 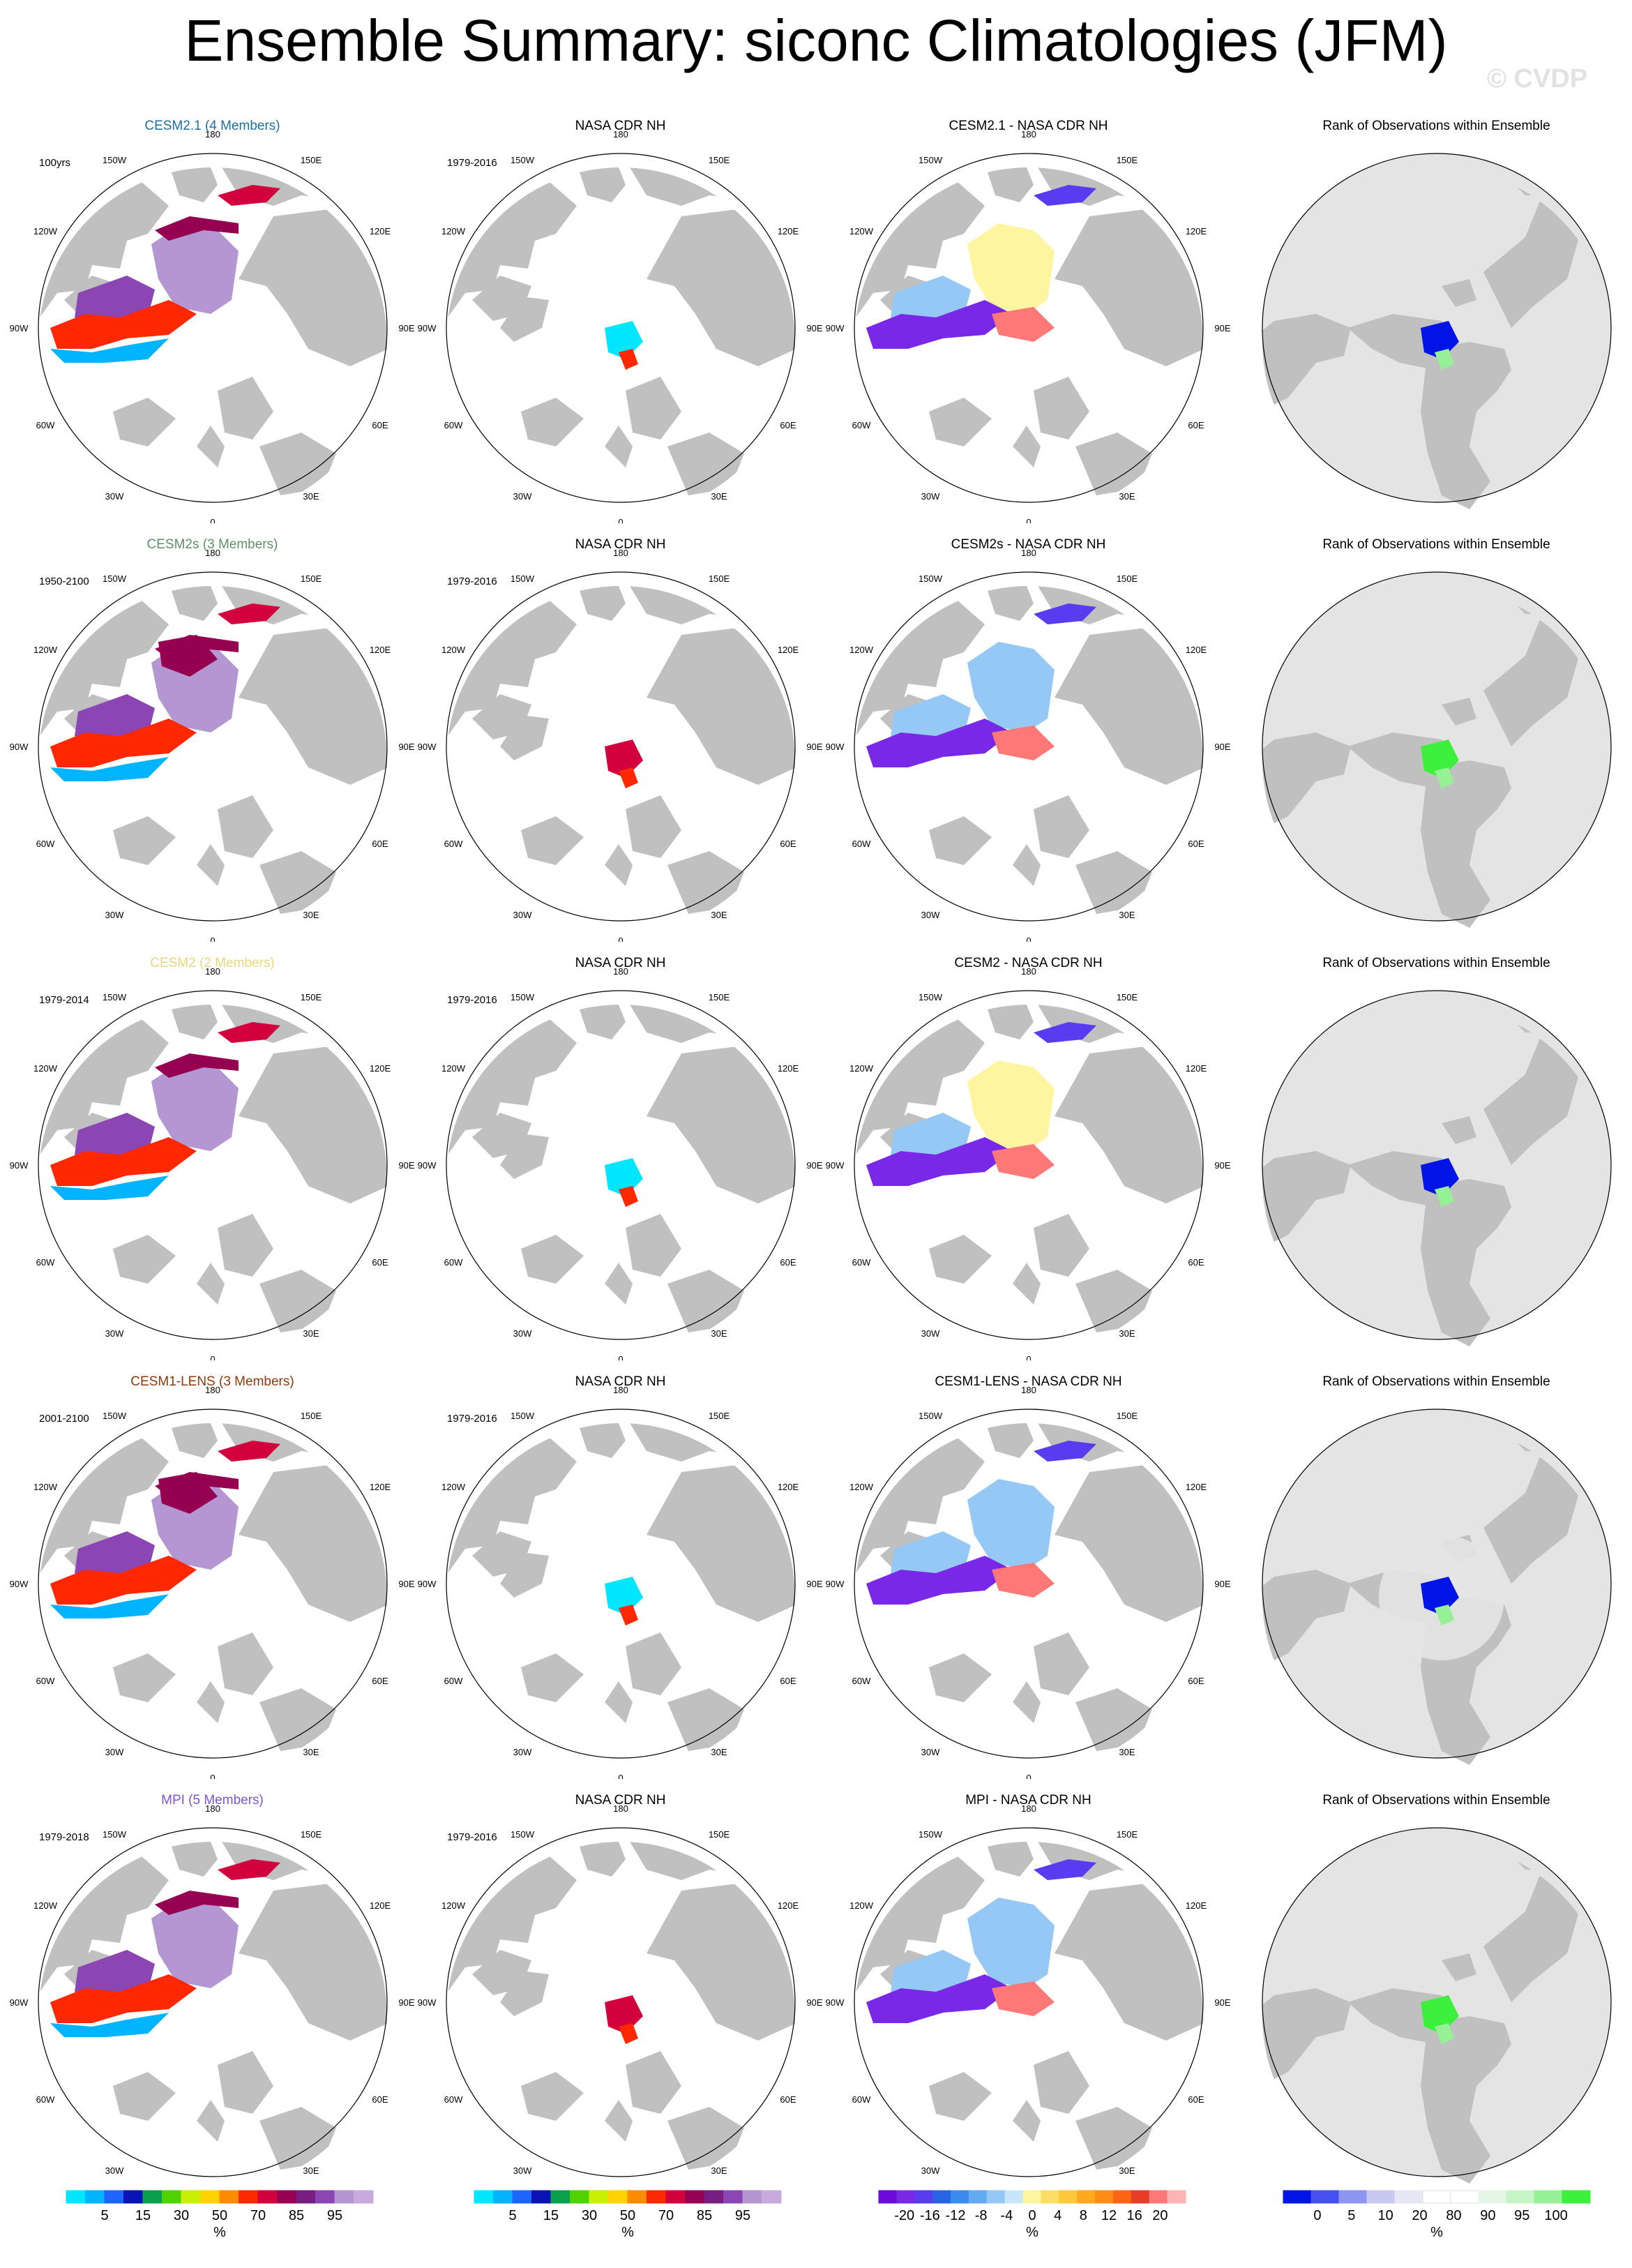 What do you see at coordinates (1028, 126) in the screenshot?
I see `diff-title: CESM2.1 - NASA CDR NH` at bounding box center [1028, 126].